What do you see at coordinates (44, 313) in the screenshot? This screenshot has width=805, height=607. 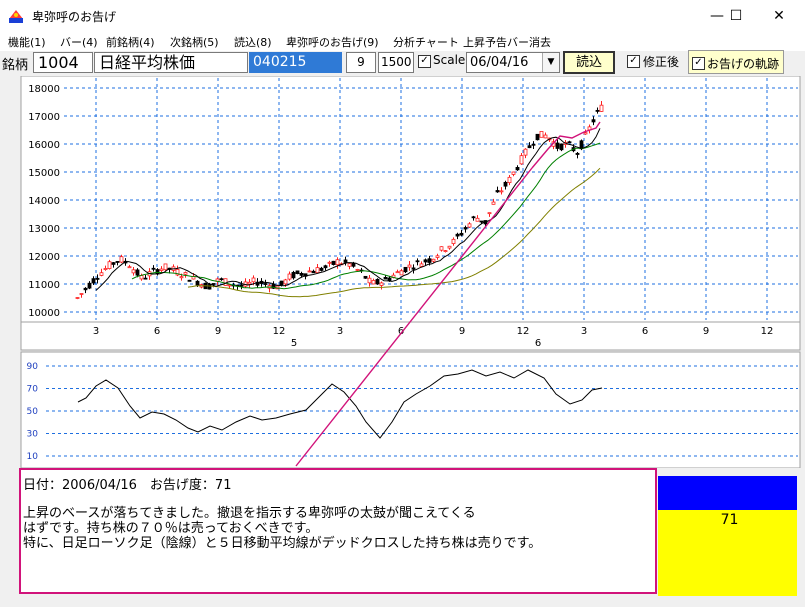 I see `price-y-tick: 10000` at bounding box center [44, 313].